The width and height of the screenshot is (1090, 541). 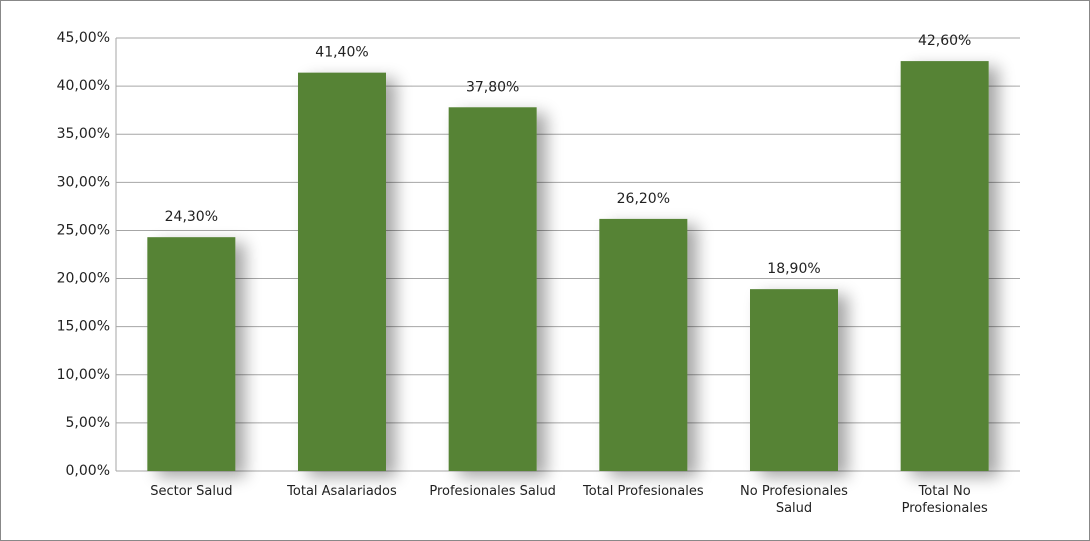 I want to click on x-tick-label: Total No Profesionales, so click(x=944, y=500).